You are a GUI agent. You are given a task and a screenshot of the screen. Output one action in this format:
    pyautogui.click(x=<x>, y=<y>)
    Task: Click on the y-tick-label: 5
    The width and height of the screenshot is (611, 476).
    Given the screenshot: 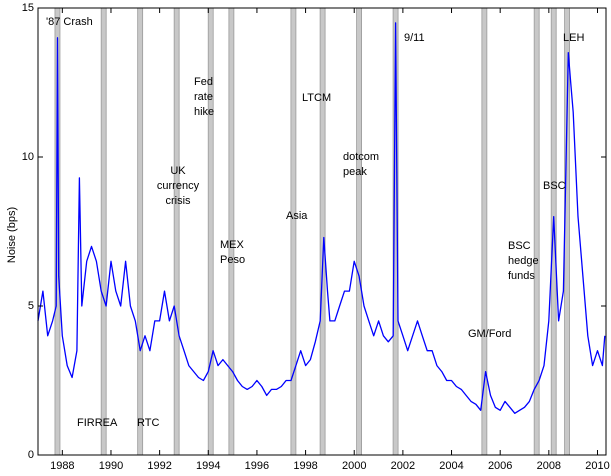 What is the action you would take?
    pyautogui.click(x=31, y=306)
    